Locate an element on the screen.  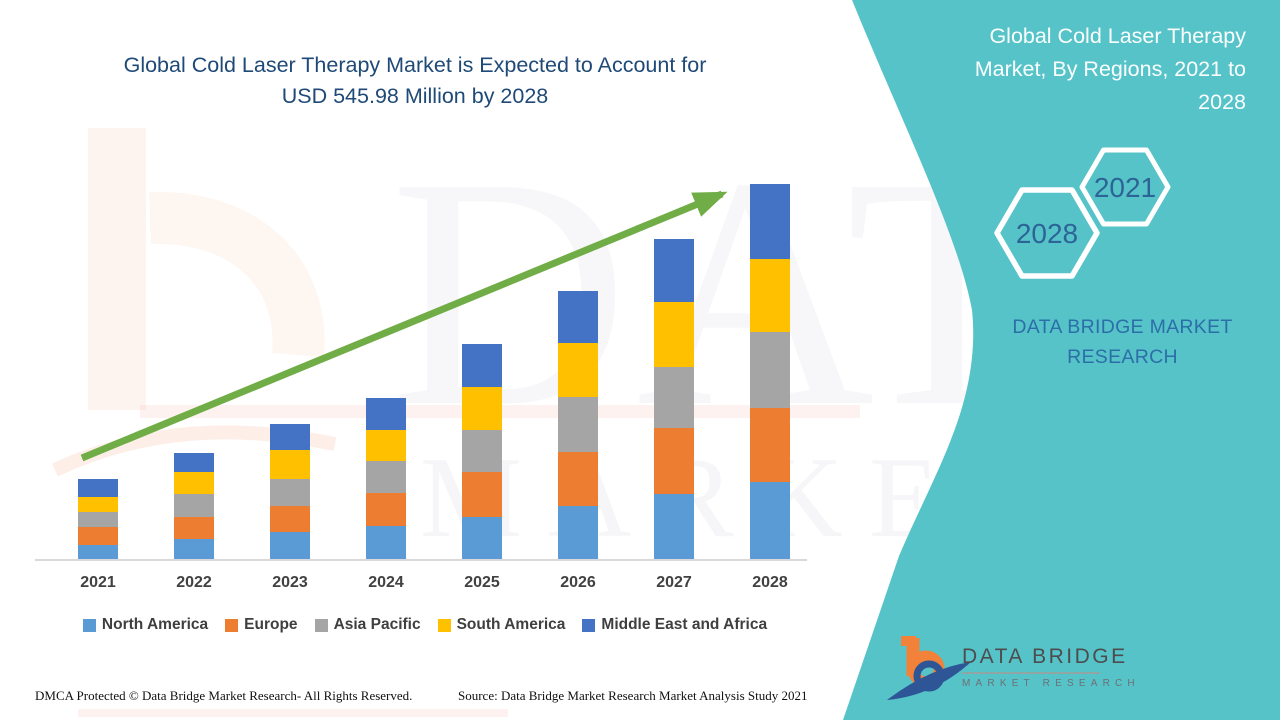
bar-segment-2028-middle-east-and-africa is located at coordinates (770, 221).